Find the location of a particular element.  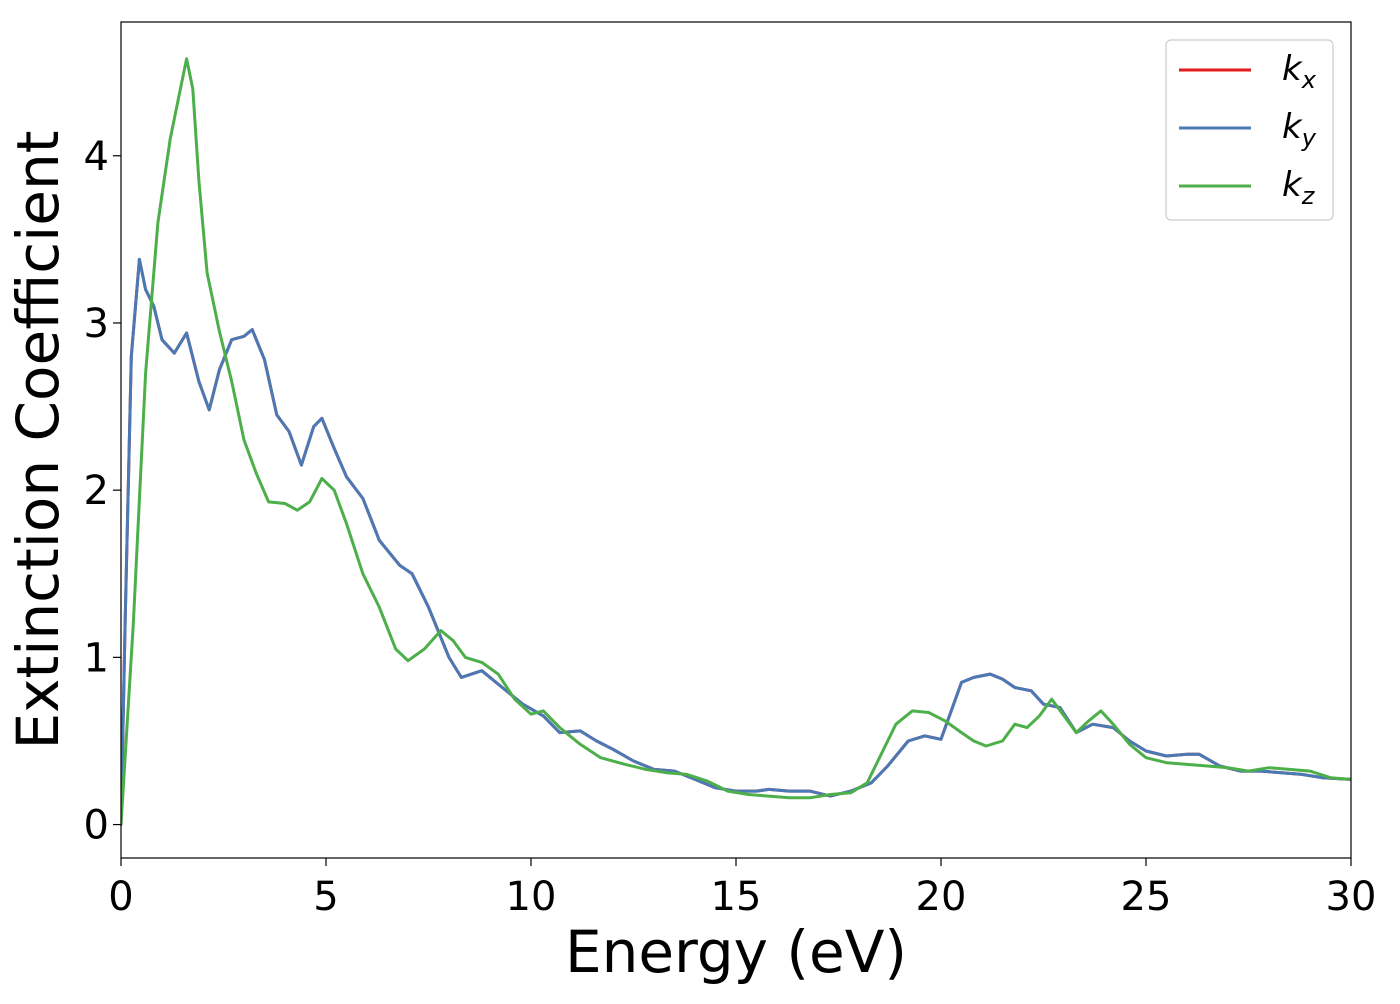

legend-entry-ky: ky is located at coordinates (1248, 129).